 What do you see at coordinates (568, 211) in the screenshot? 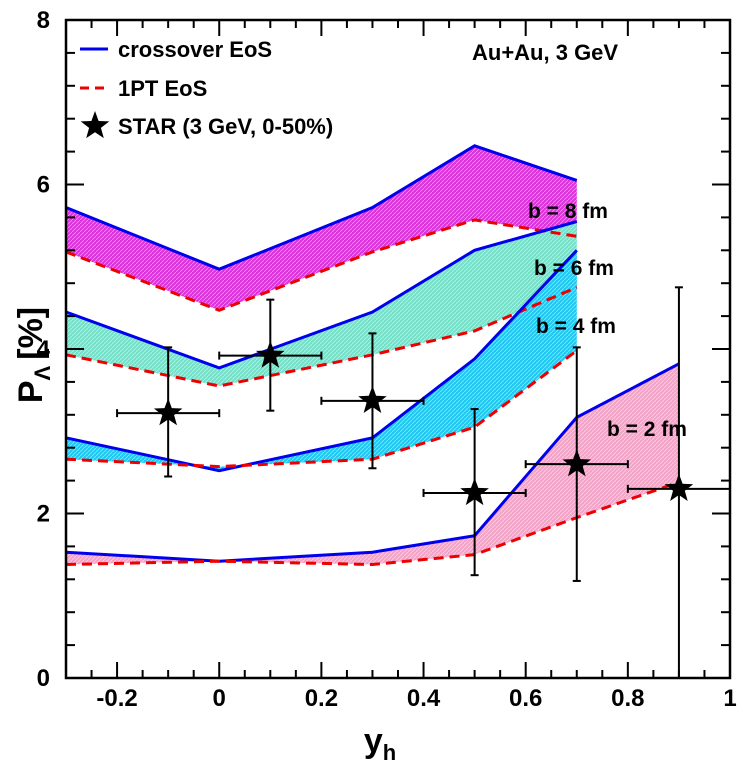
I see `band-label-8fm: b = 8 fm` at bounding box center [568, 211].